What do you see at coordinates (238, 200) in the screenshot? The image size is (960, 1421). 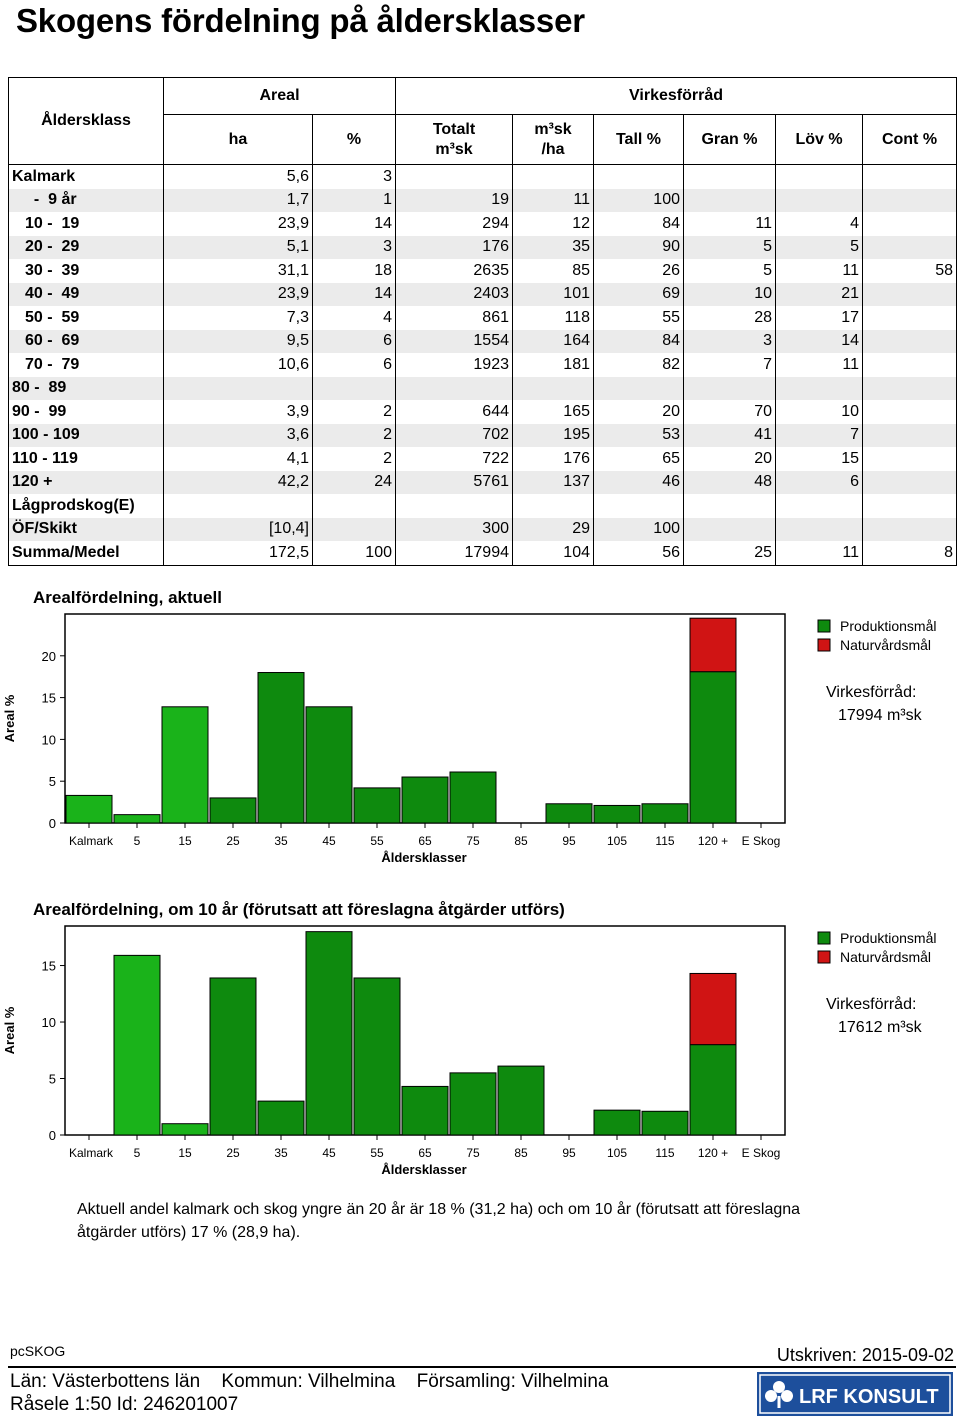 I see `table-cell: 1,7` at bounding box center [238, 200].